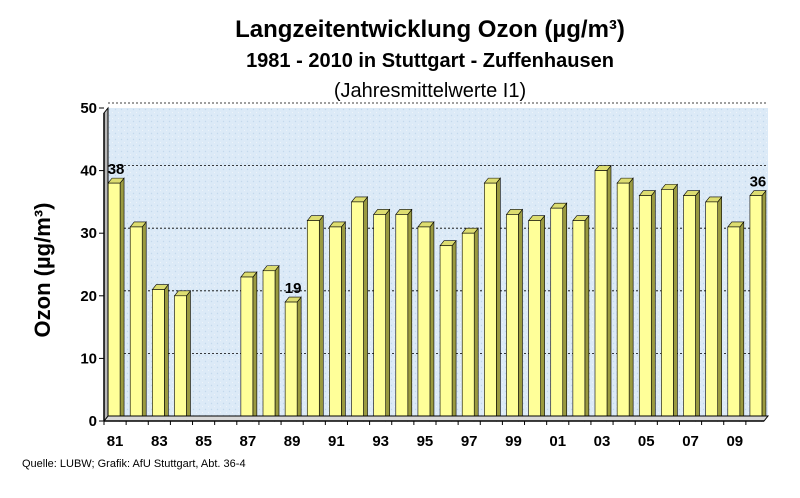  What do you see at coordinates (88, 358) in the screenshot?
I see `y-tick-label: 10` at bounding box center [88, 358].